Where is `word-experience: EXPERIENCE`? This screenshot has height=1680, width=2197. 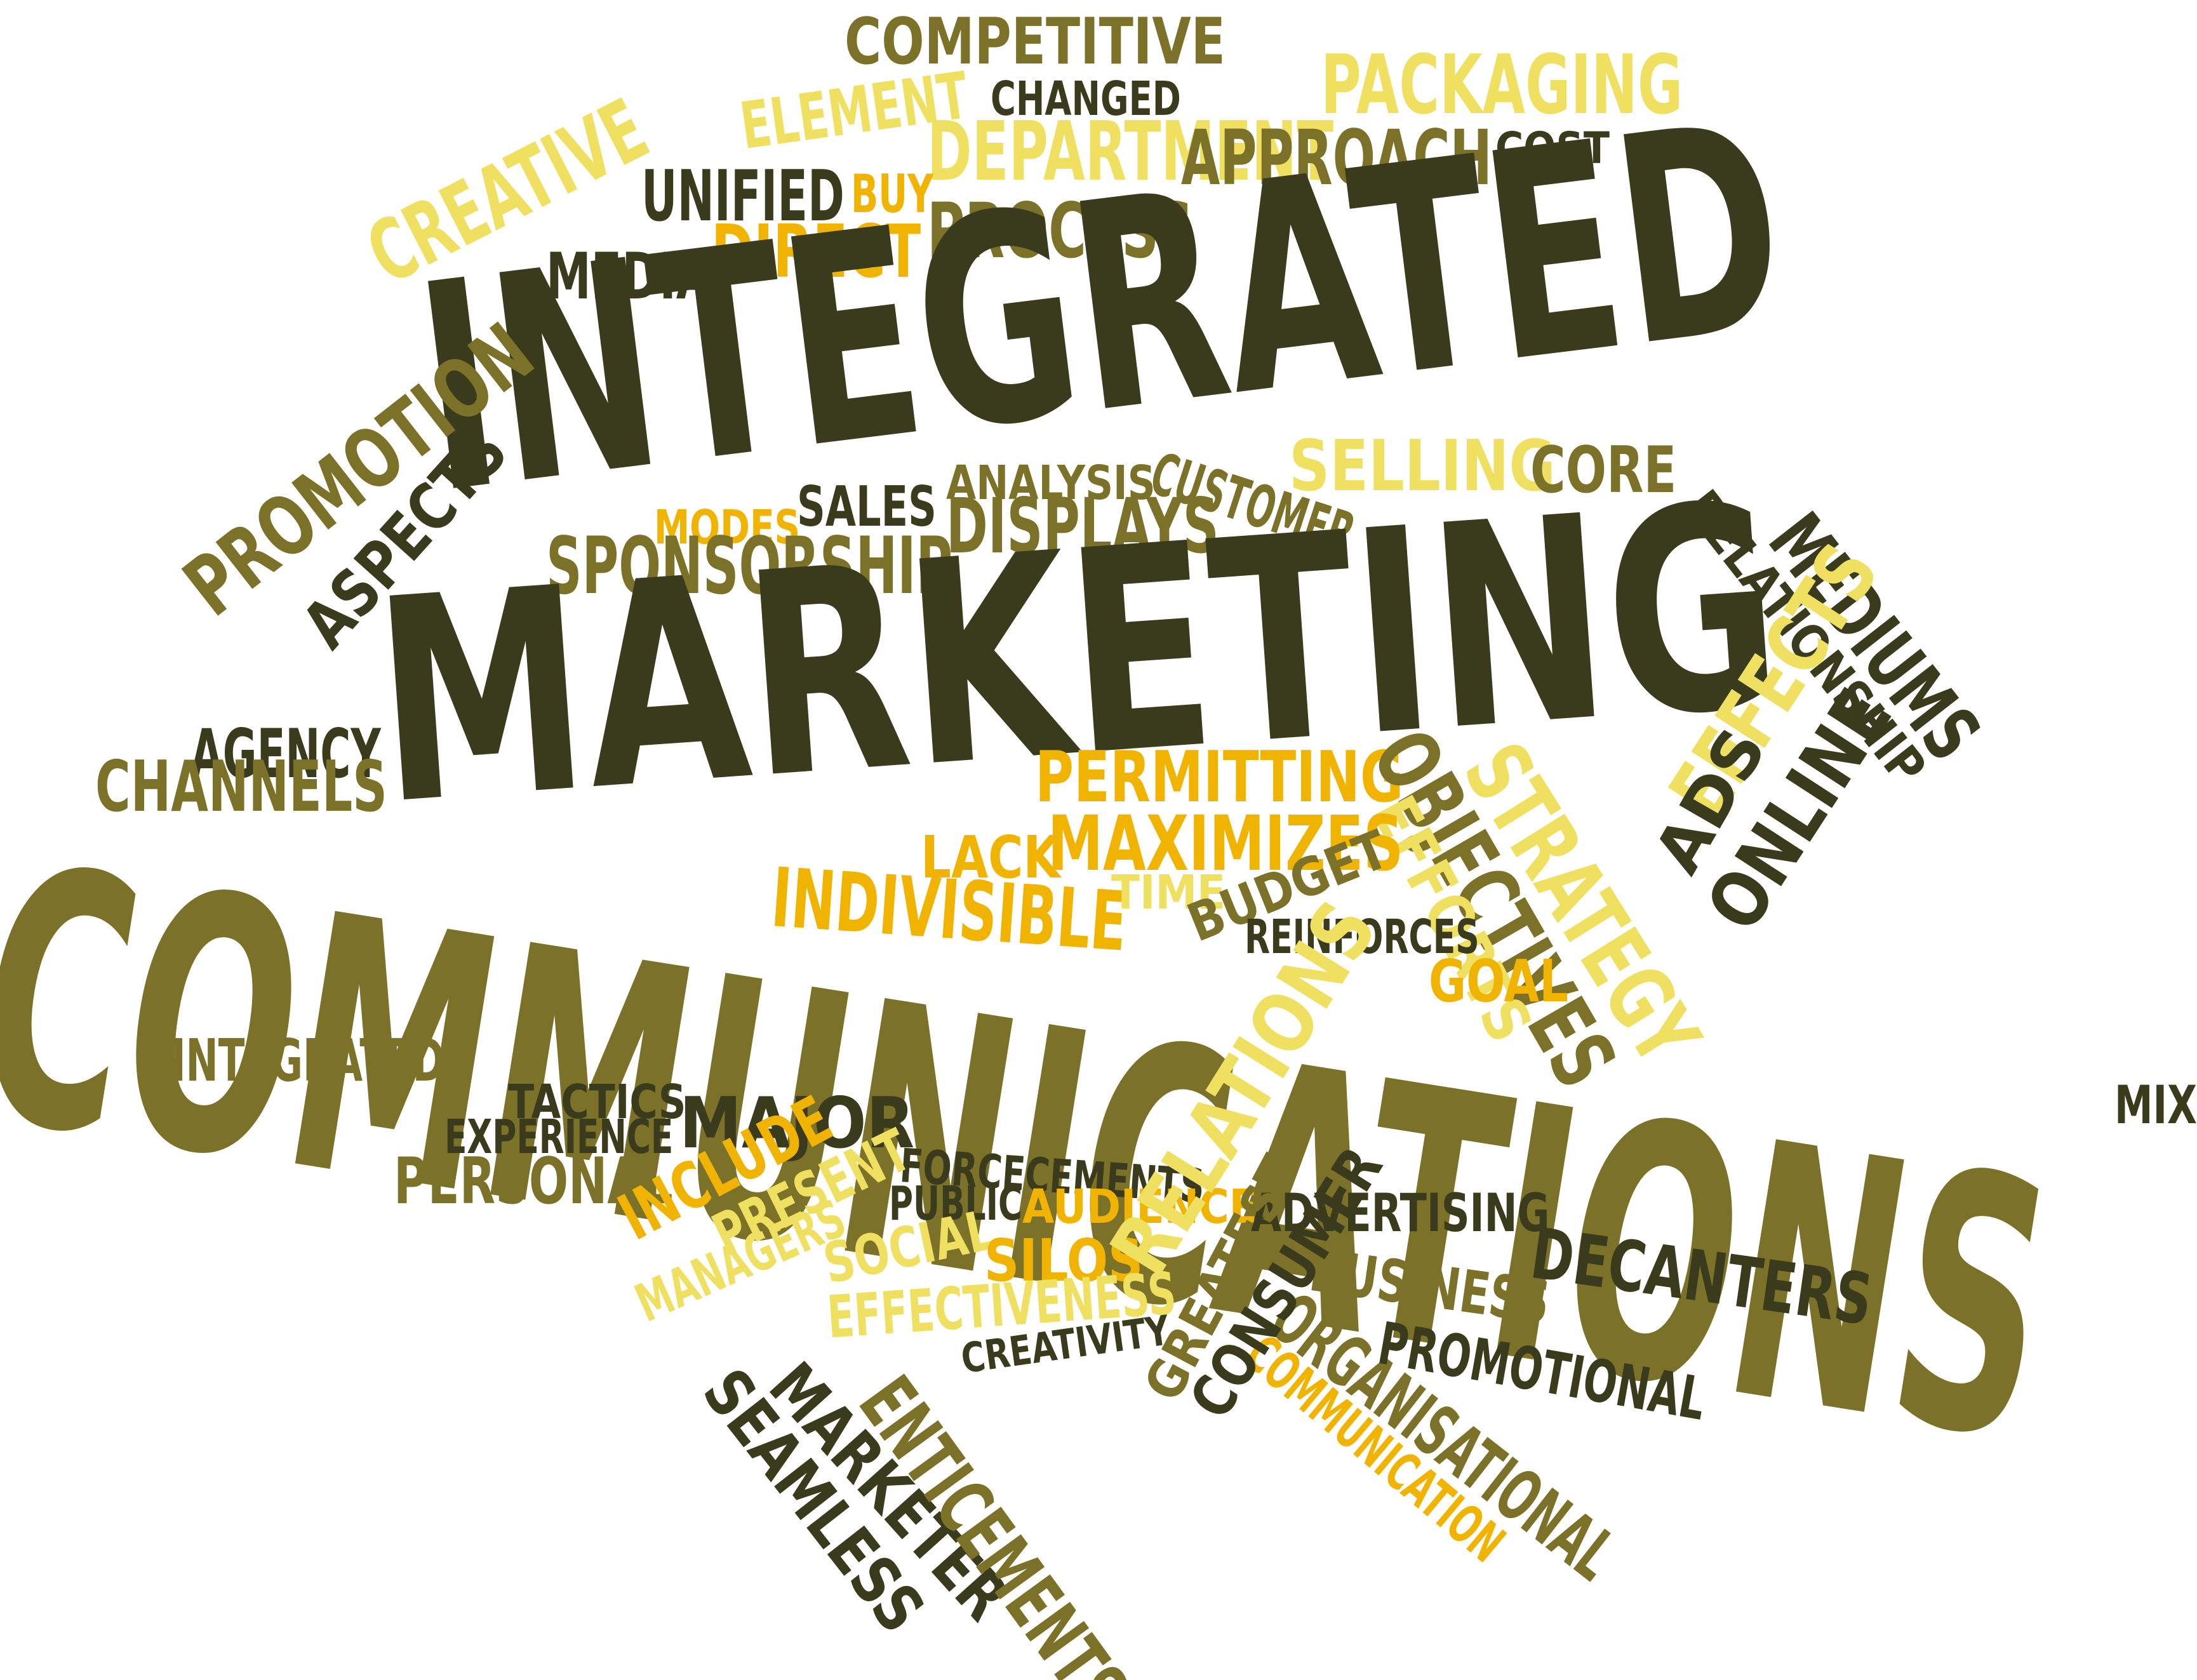
word-experience: EXPERIENCE is located at coordinates (559, 1137).